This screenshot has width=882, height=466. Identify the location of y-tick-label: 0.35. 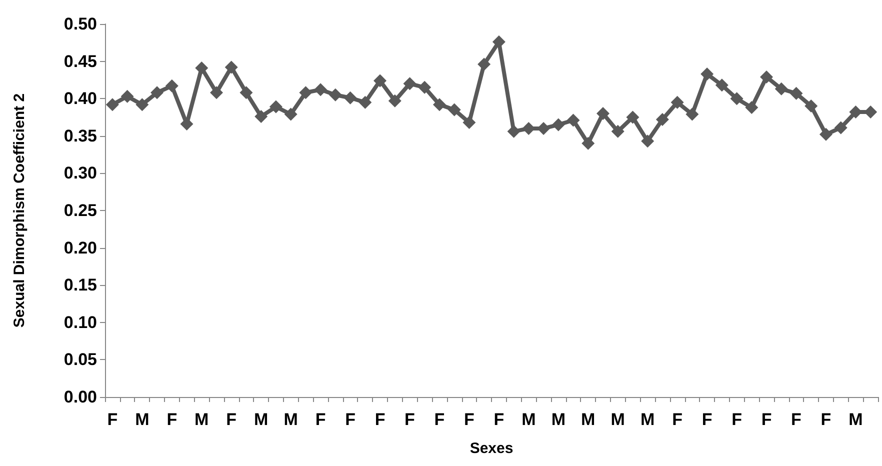
(80, 136).